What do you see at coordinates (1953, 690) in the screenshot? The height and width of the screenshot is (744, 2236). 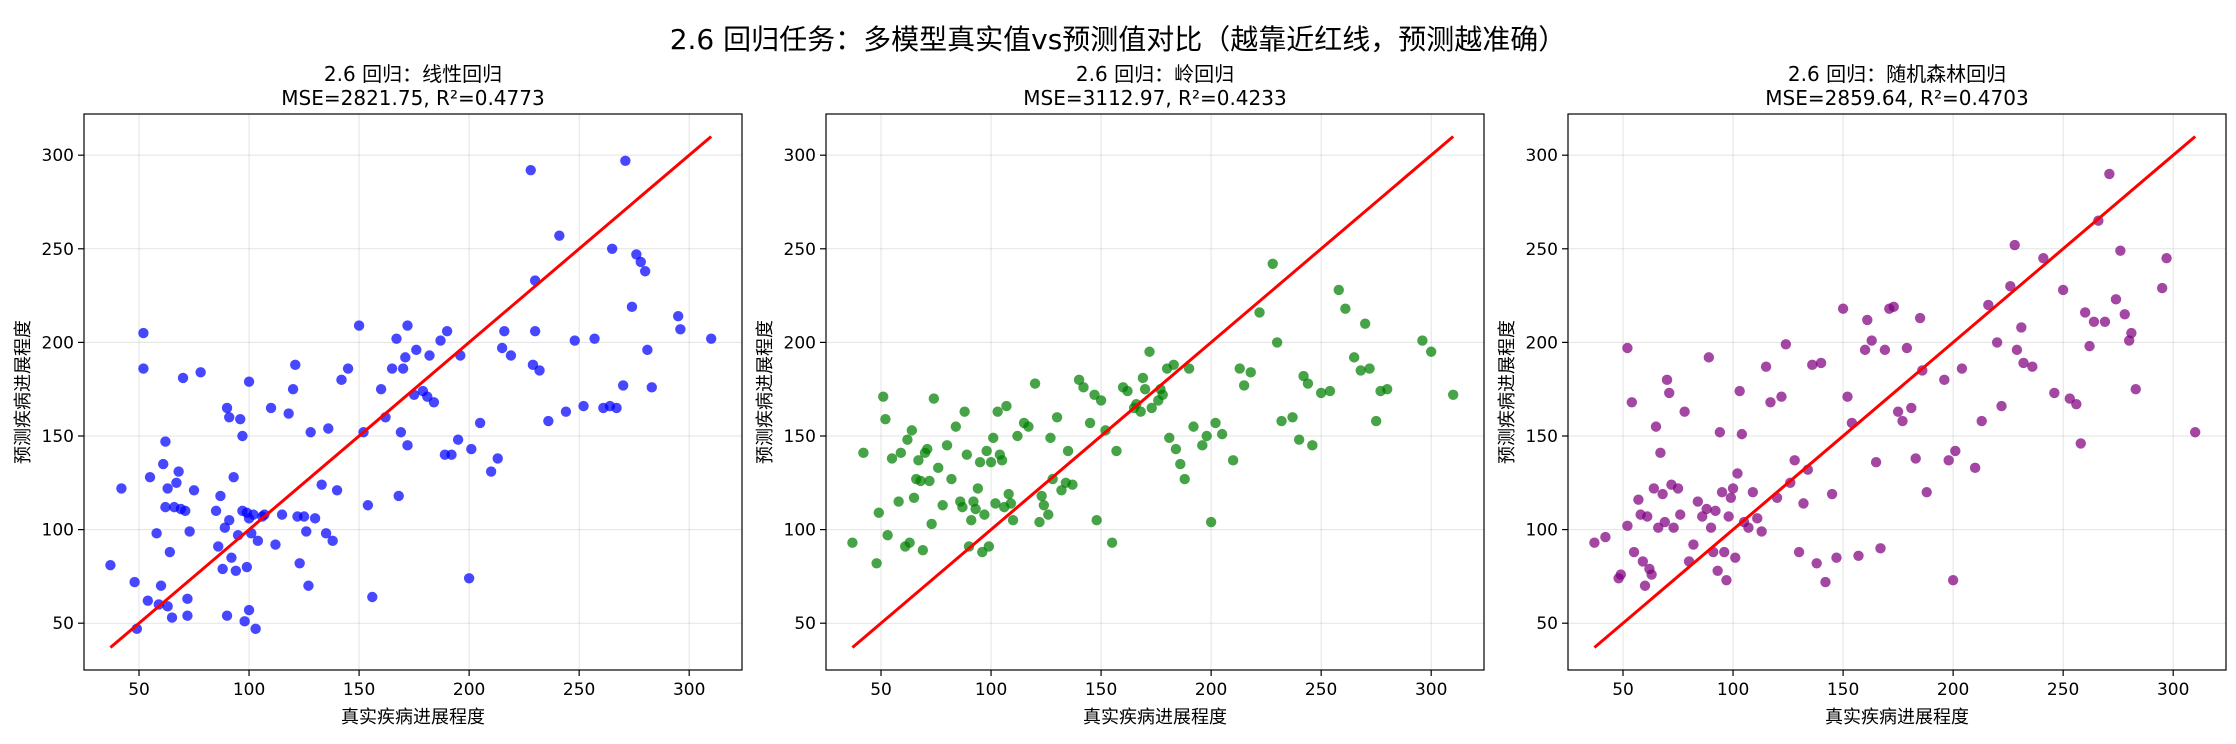 I see `x-tick-label: 200` at bounding box center [1953, 690].